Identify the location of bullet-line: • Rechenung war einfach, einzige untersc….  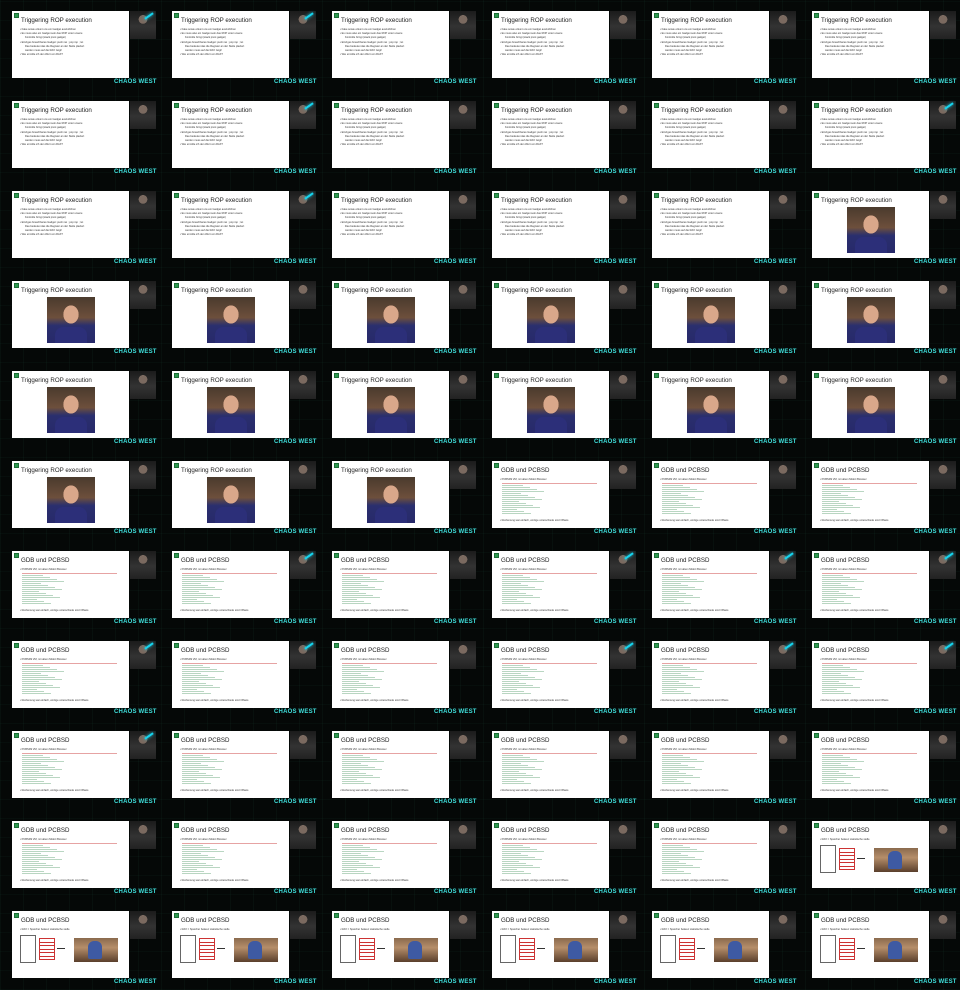
(854, 700).